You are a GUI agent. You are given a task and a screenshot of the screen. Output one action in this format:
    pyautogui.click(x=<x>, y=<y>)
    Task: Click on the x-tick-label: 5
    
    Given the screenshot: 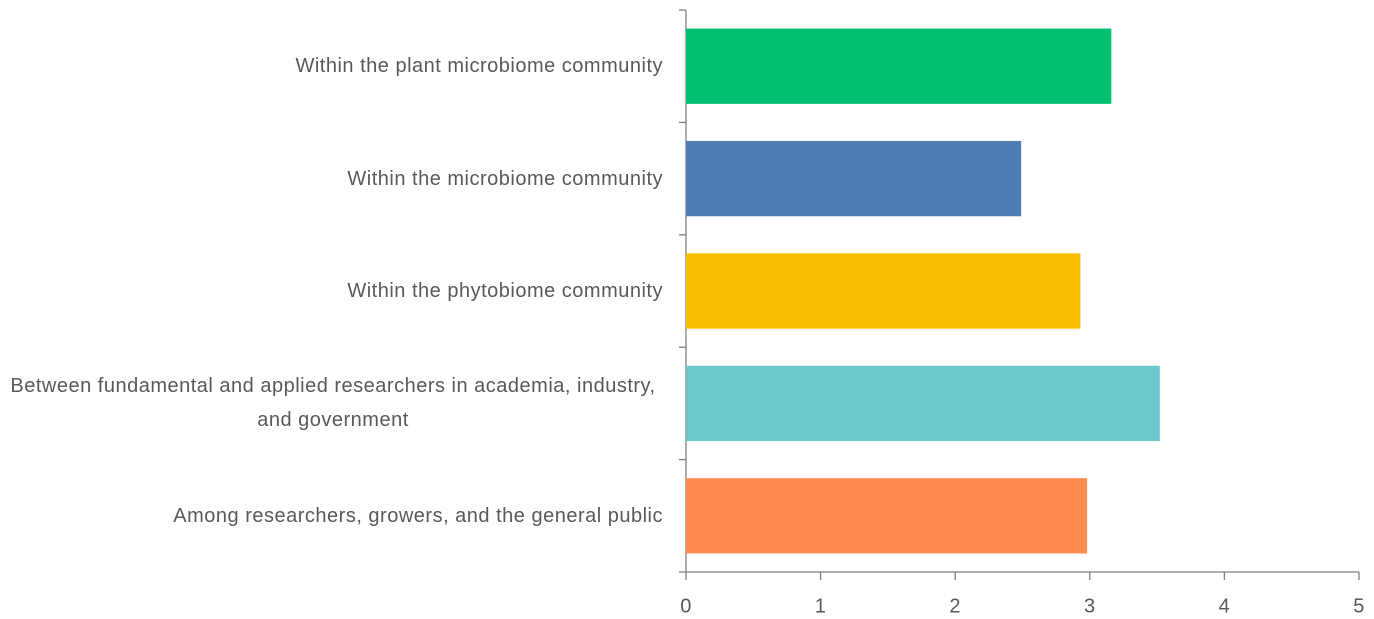 What is the action you would take?
    pyautogui.click(x=1359, y=606)
    